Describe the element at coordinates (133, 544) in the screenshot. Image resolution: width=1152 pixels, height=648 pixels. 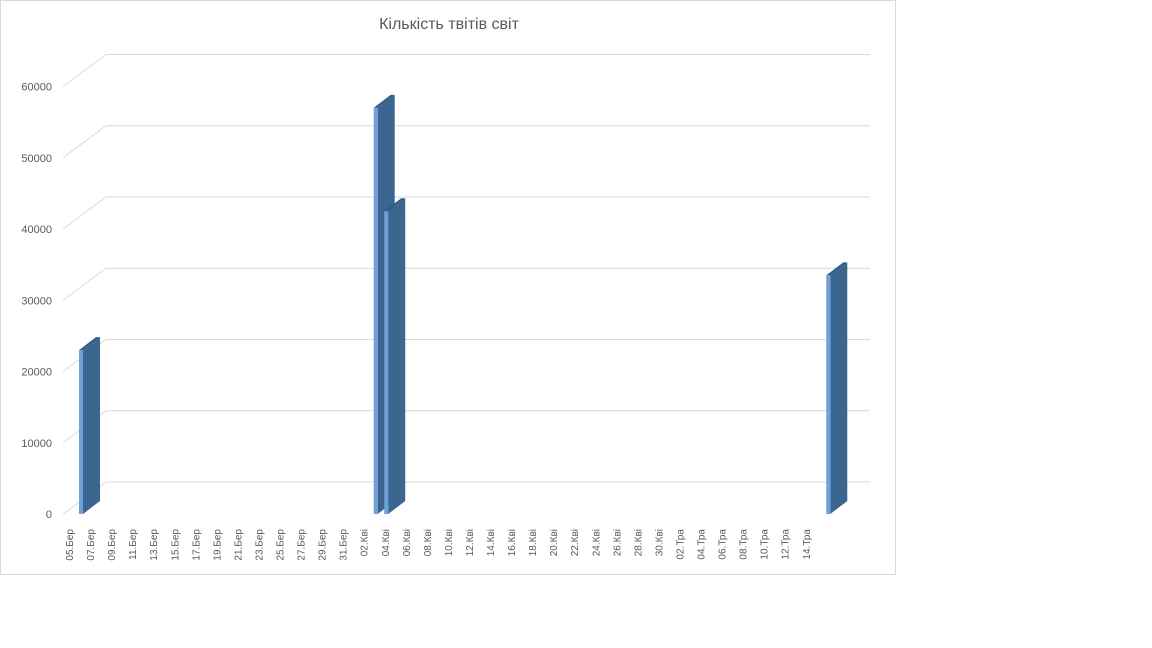
I see `x-tick-label: 11.Бер` at that location.